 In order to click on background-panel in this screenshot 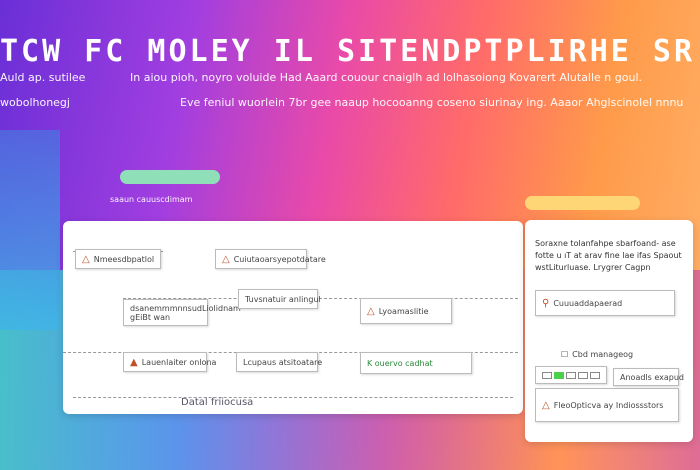, I will do `click(30, 230)`.